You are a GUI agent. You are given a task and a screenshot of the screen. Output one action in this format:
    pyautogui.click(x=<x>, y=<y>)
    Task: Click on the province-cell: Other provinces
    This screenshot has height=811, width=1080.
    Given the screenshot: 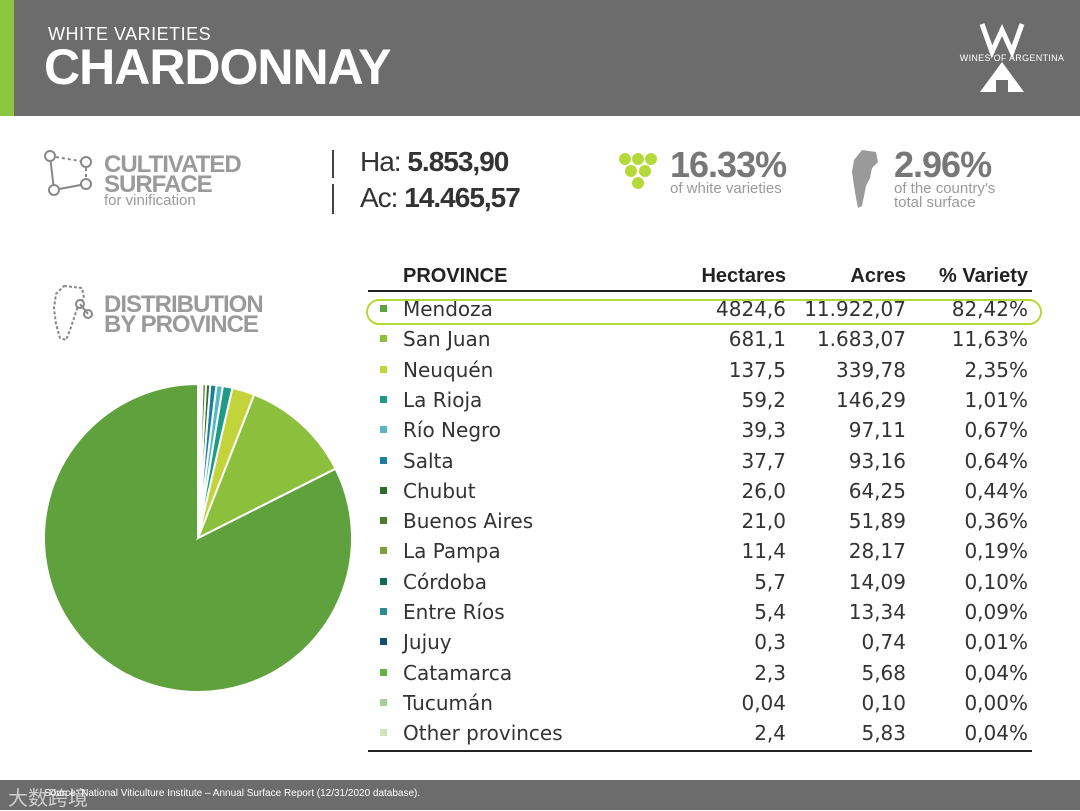 What is the action you would take?
    pyautogui.click(x=483, y=733)
    